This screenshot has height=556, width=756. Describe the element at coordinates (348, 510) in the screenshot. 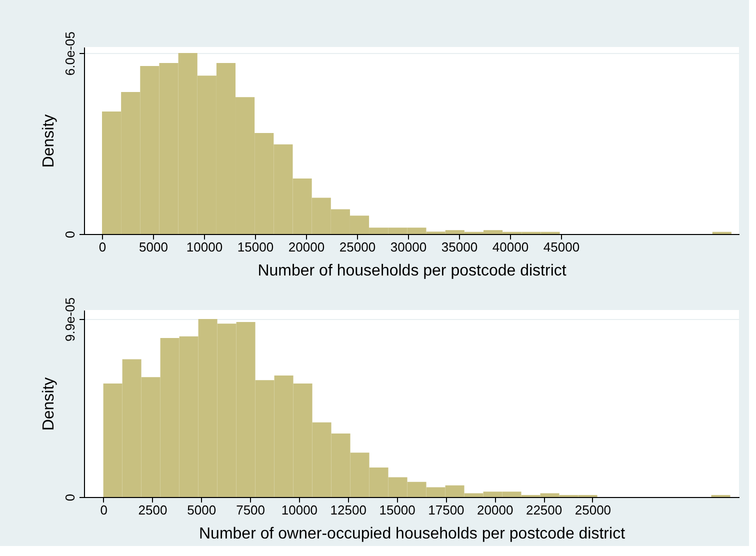

I see `x-tick-label: 12500` at that location.